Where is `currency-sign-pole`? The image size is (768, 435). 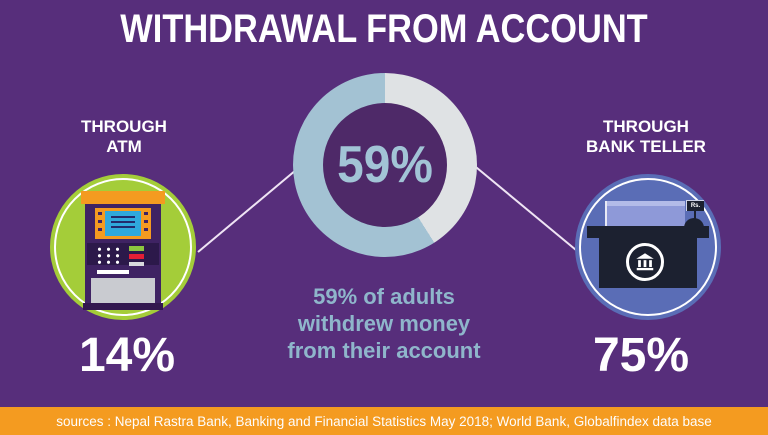
currency-sign-pole is located at coordinates (695, 215).